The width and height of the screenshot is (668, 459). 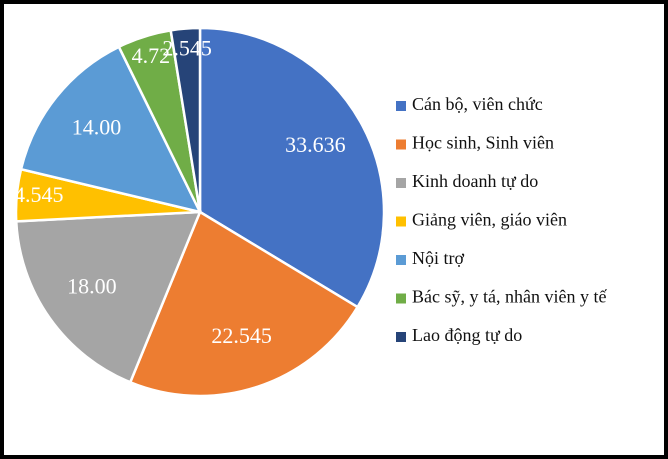 I want to click on data-label: 2.545, so click(x=187, y=48).